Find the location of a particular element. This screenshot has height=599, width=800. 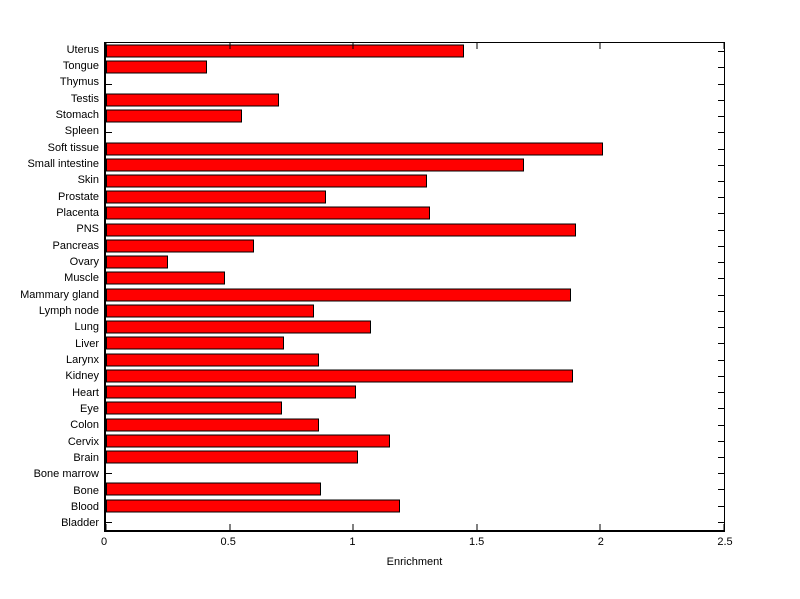

y-axis-label: Small intestine is located at coordinates (63, 163).